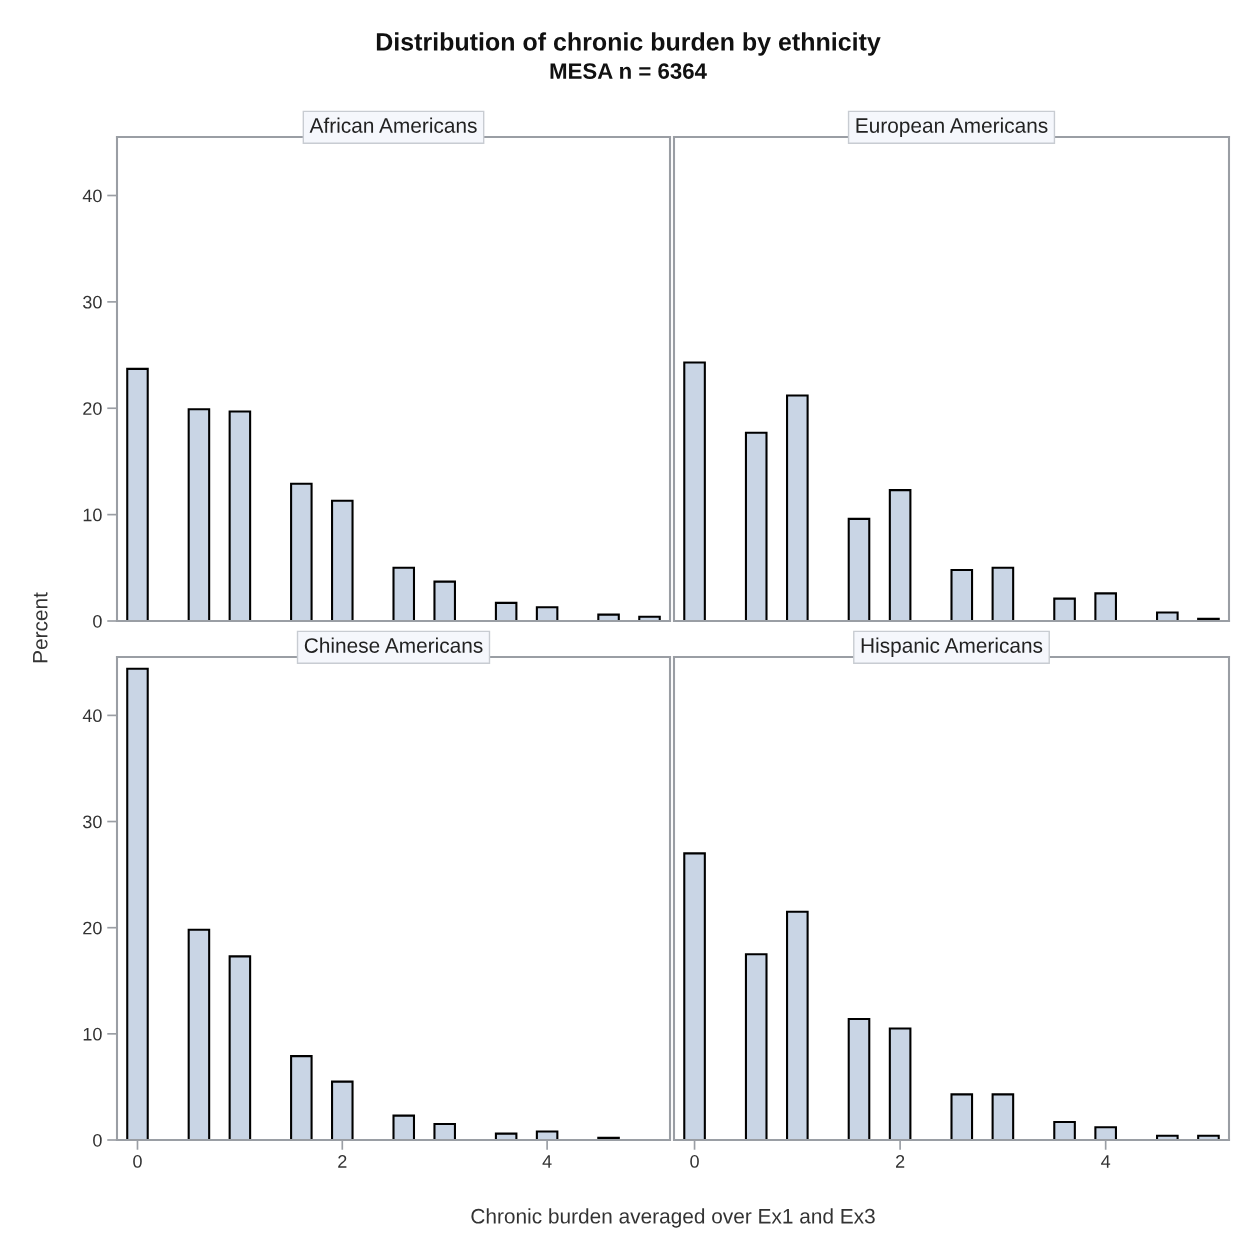 This screenshot has width=1256, height=1249. Describe the element at coordinates (393, 125) in the screenshot. I see `chart-title: African Americans` at that location.